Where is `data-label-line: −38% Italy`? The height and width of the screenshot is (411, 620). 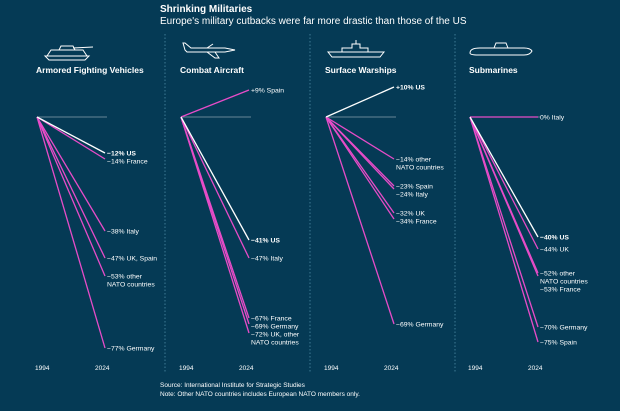 data-label-line: −38% Italy is located at coordinates (123, 232).